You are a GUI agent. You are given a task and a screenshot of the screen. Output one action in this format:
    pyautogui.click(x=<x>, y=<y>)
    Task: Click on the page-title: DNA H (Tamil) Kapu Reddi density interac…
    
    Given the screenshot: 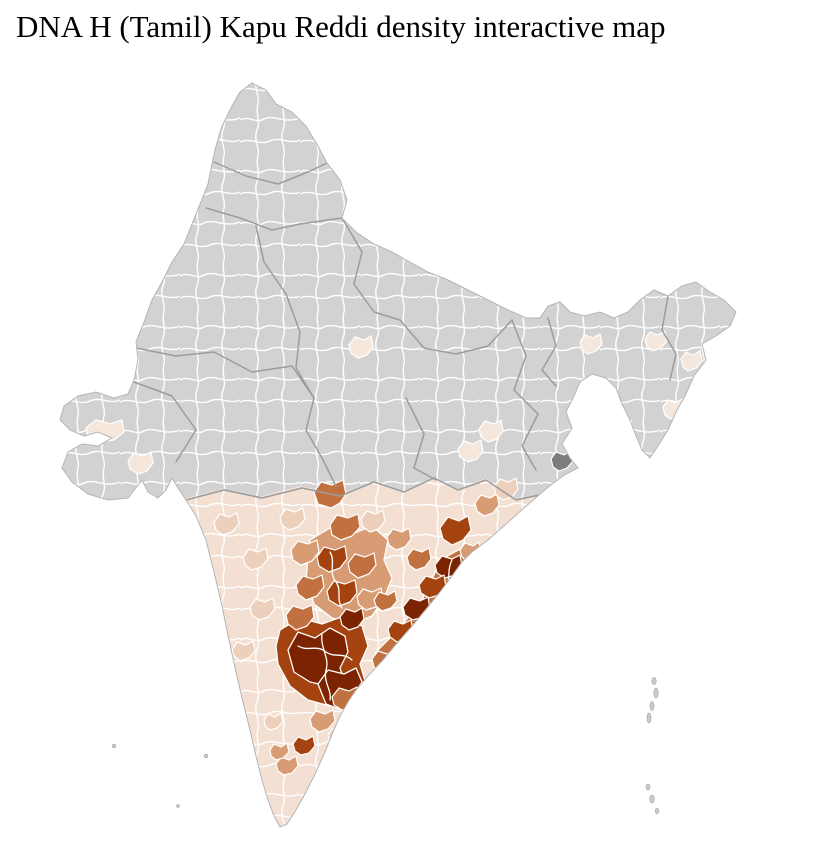 What is the action you would take?
    pyautogui.click(x=341, y=26)
    